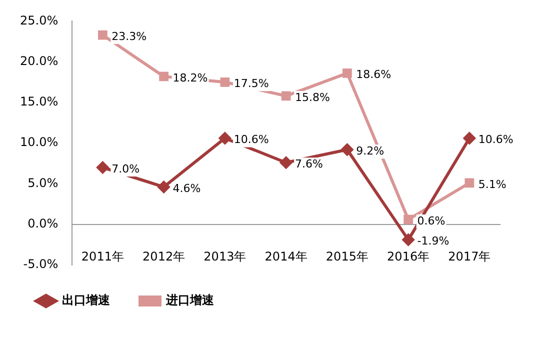 The image size is (550, 337). What do you see at coordinates (39, 20) in the screenshot?
I see `y-tick-label: 25.0%` at bounding box center [39, 20].